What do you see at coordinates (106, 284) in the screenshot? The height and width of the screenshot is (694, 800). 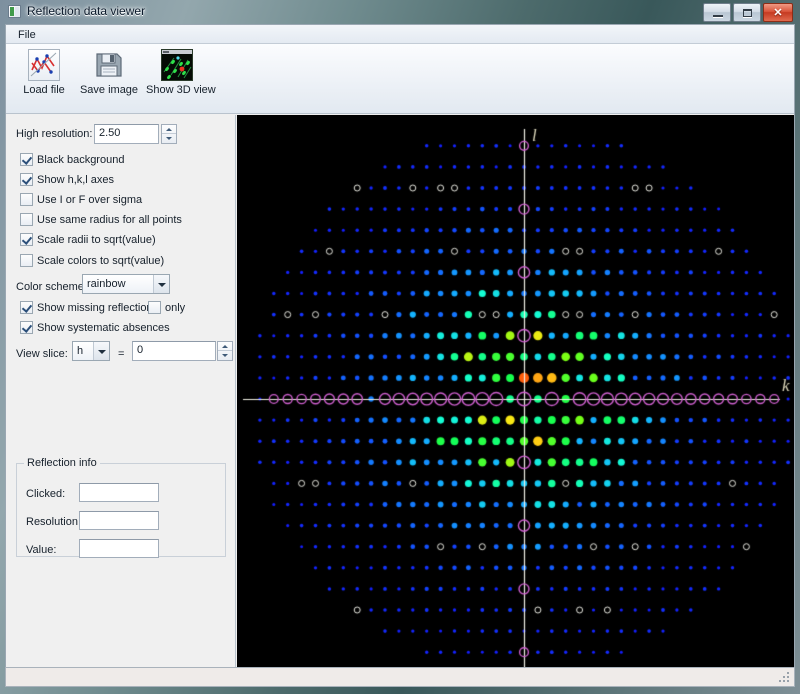 I see `color-scheme-value: rainbow` at bounding box center [106, 284].